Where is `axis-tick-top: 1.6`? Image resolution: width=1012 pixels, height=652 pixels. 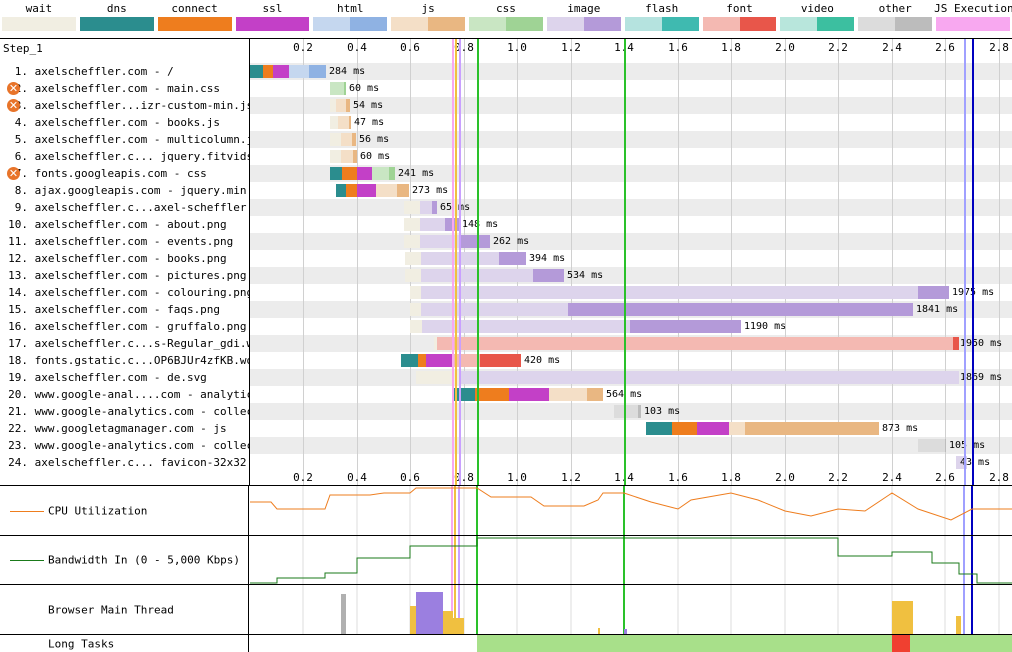 axis-tick-top: 1.6 is located at coordinates (678, 47).